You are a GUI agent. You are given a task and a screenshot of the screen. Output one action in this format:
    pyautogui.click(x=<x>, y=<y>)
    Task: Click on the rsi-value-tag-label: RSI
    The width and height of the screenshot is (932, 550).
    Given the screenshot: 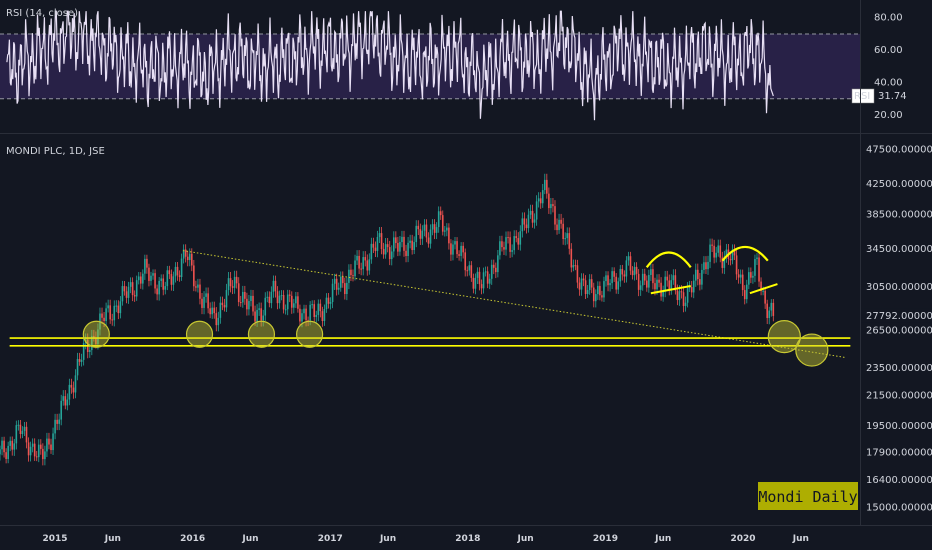 What is the action you would take?
    pyautogui.click(x=862, y=96)
    